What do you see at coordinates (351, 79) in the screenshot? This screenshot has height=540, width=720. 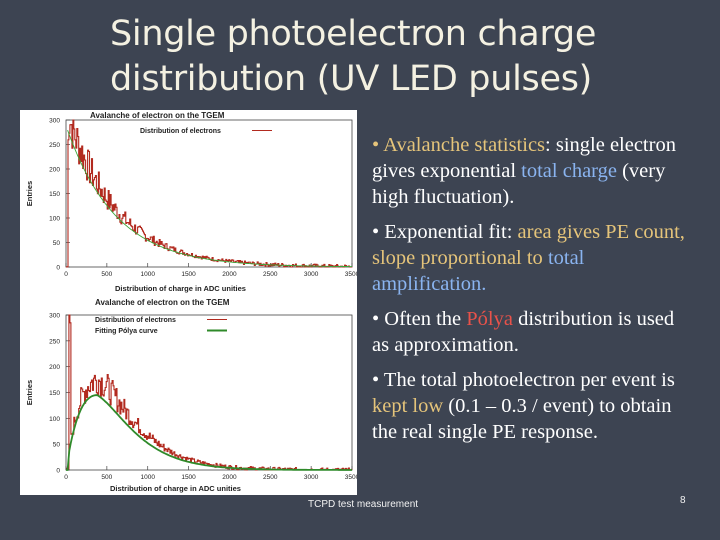 I see `slide-title-line-2: distribution (UV LED pulses)` at bounding box center [351, 79].